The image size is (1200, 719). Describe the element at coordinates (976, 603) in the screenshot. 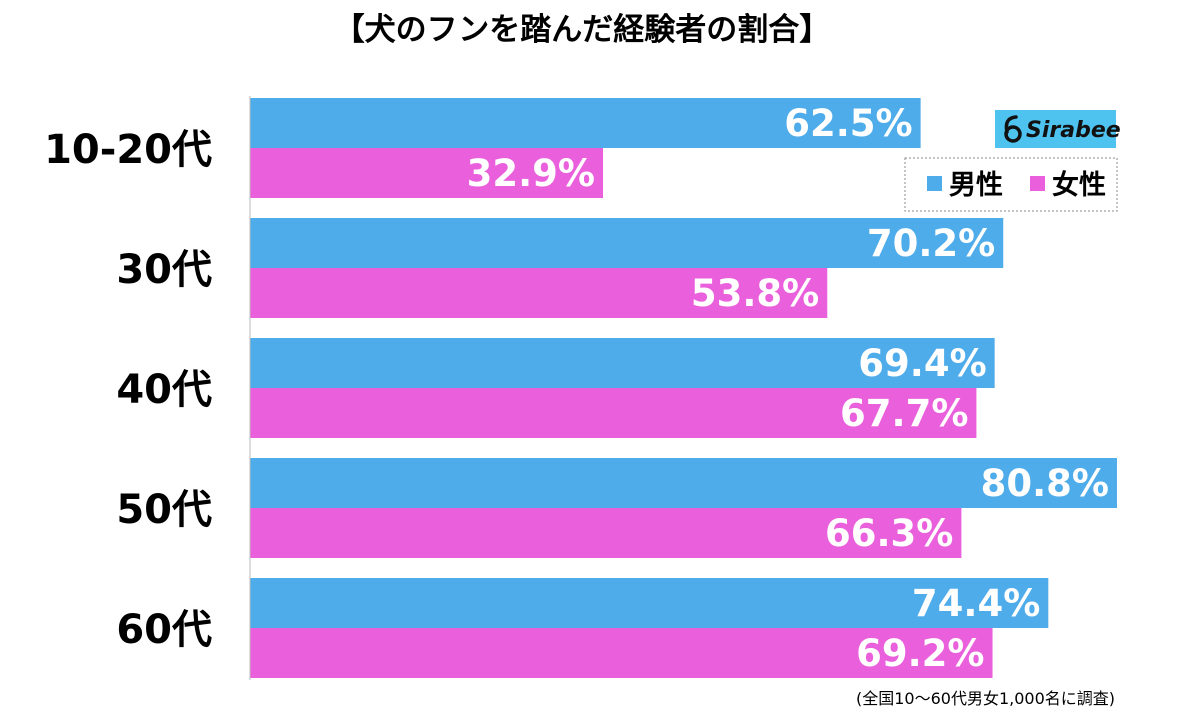

I see `data-label-male: 74.4%` at that location.